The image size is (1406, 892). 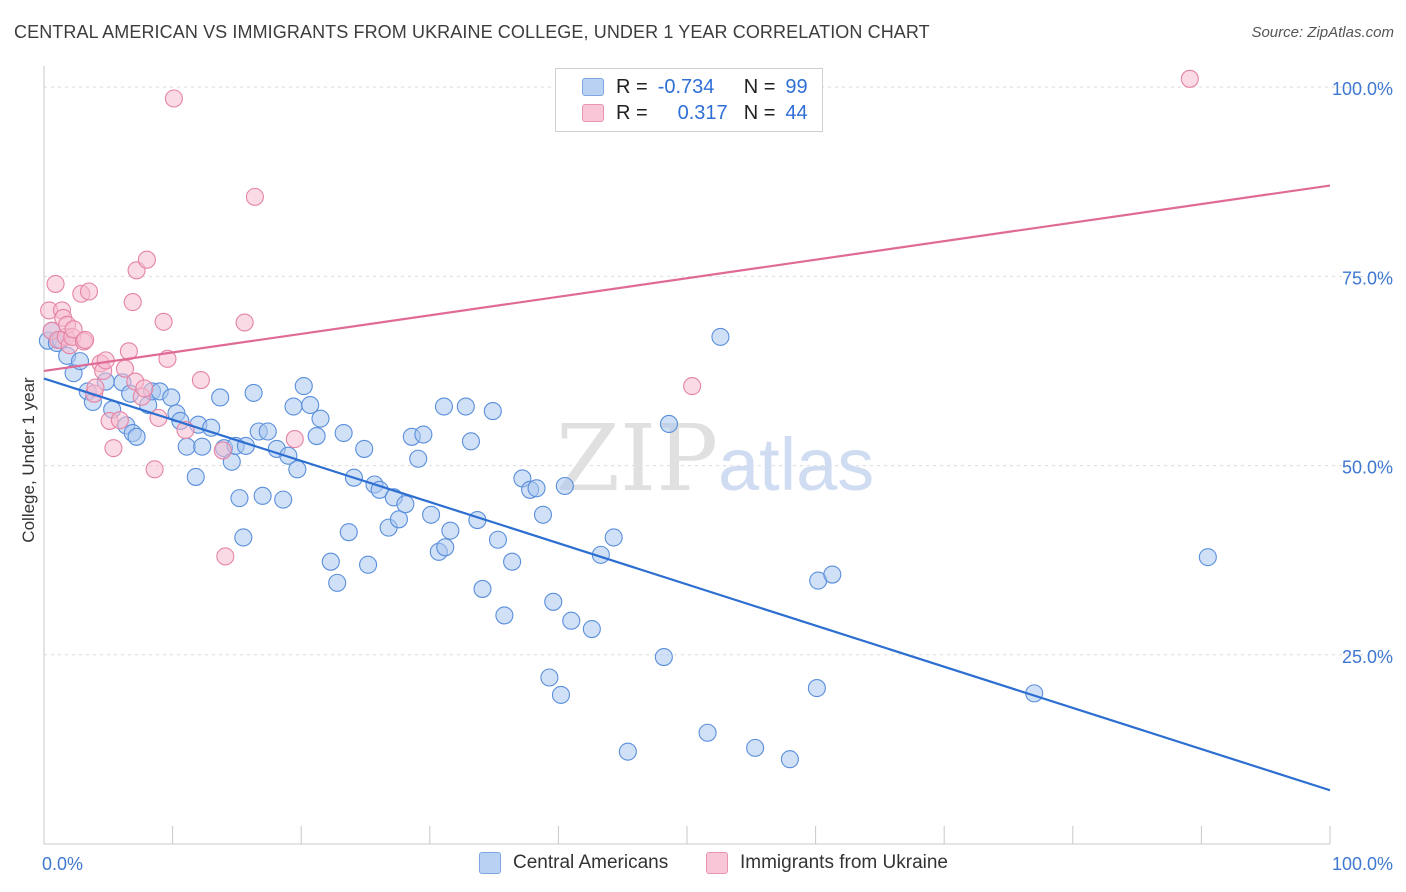 I want to click on y-tick-label: 50.0%, so click(x=1367, y=468).